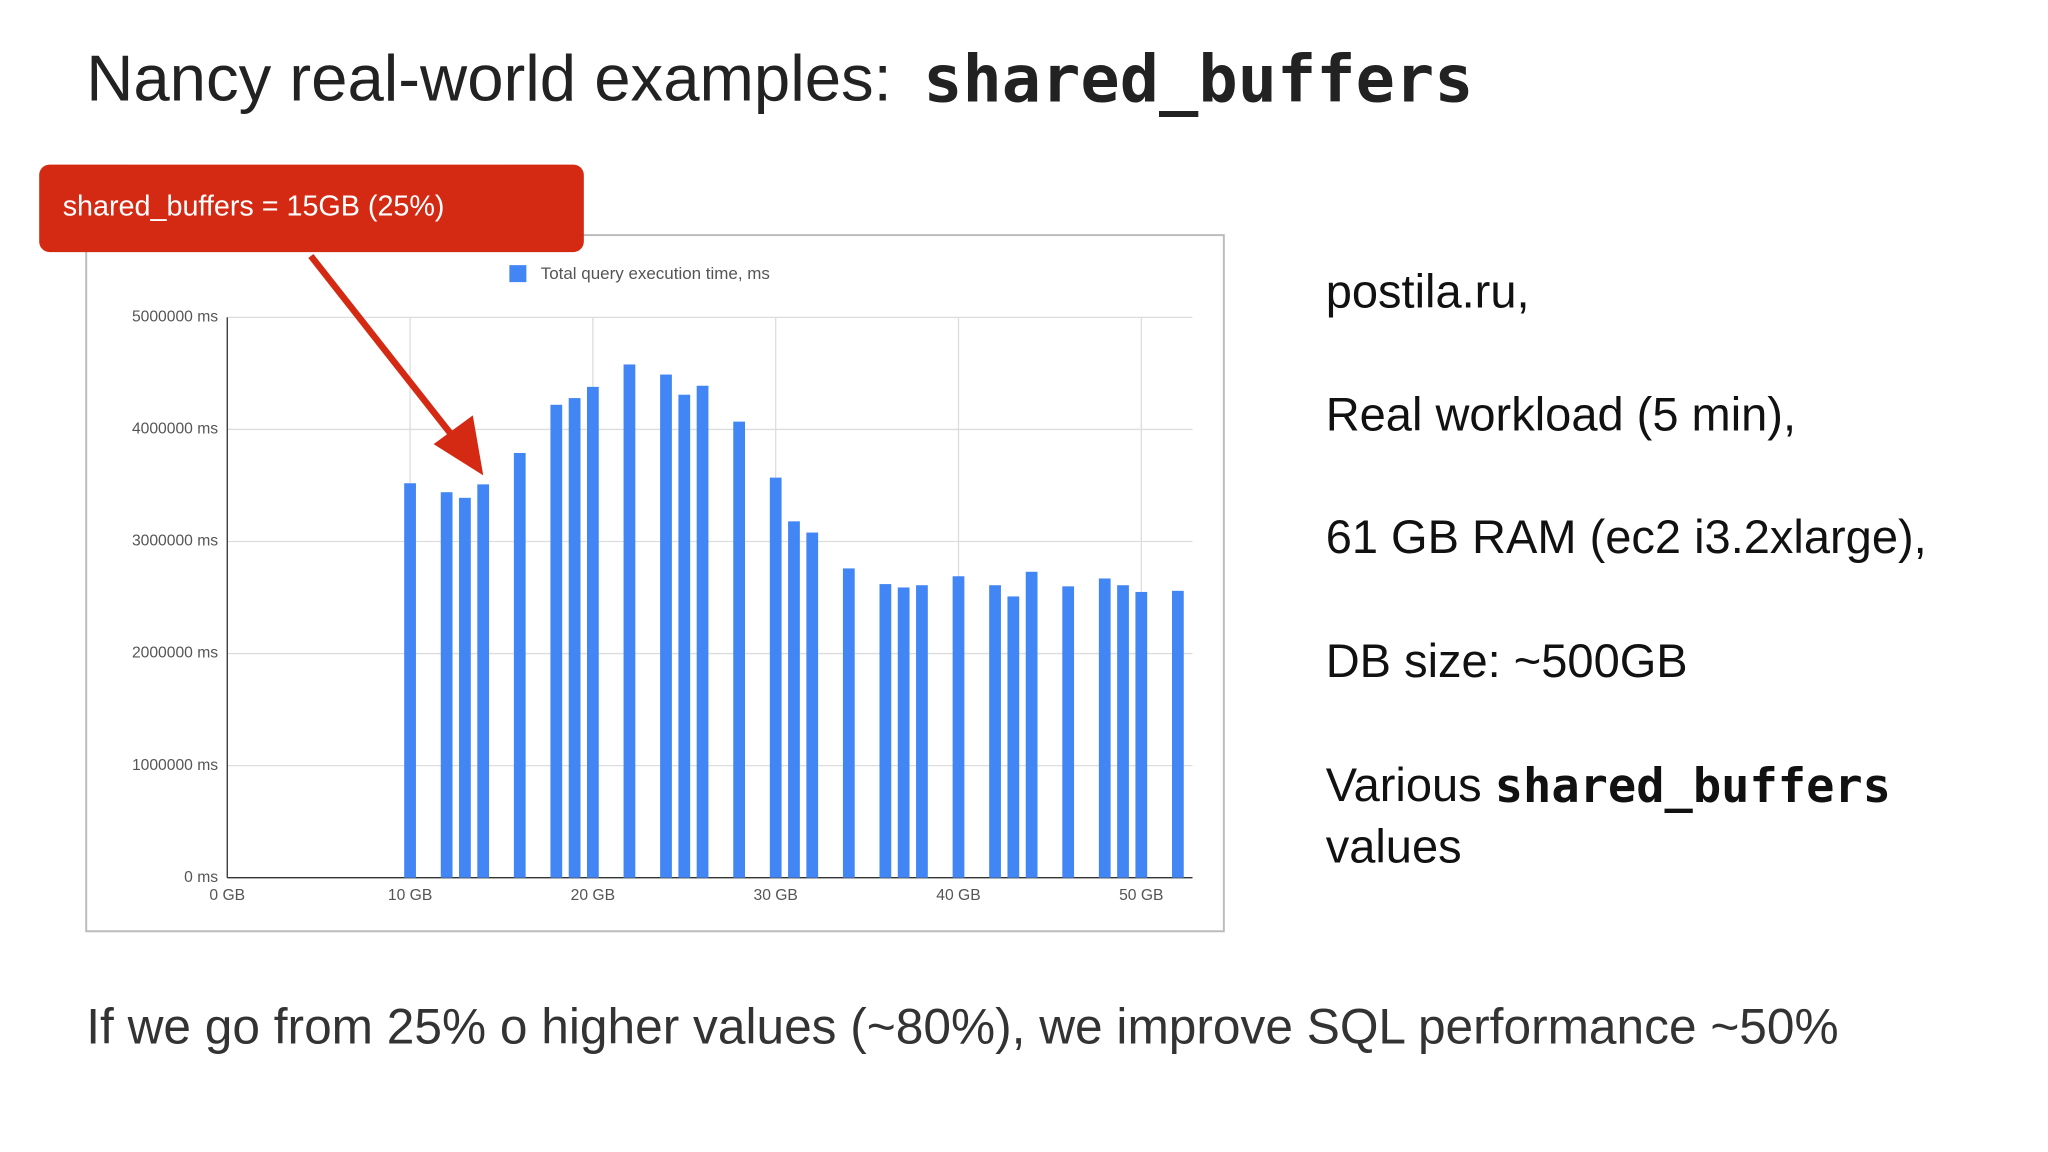 This screenshot has width=2048, height=1152. What do you see at coordinates (175, 653) in the screenshot?
I see `y-tick-label: 2000000 ms` at bounding box center [175, 653].